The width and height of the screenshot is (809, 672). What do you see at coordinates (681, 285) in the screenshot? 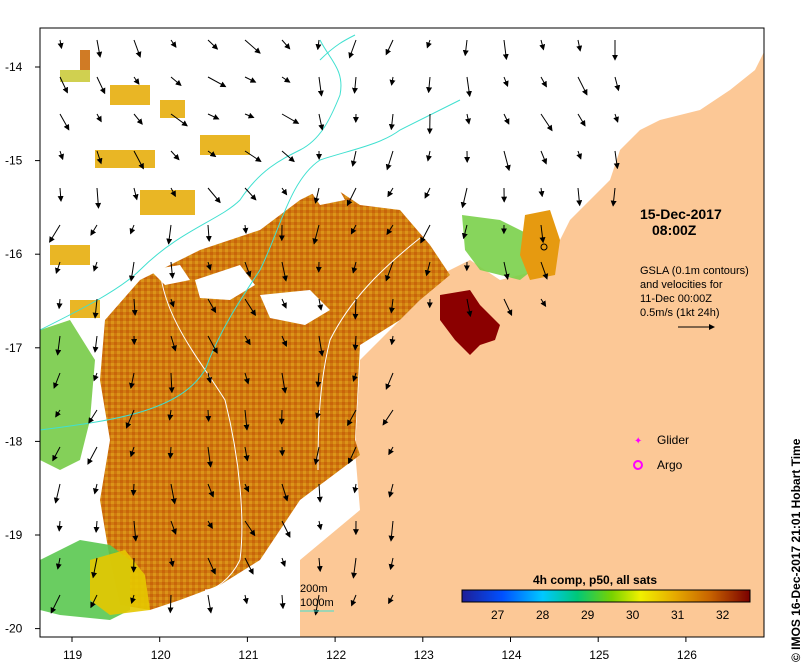
I see `info-line-1: and velocities for` at bounding box center [681, 285].